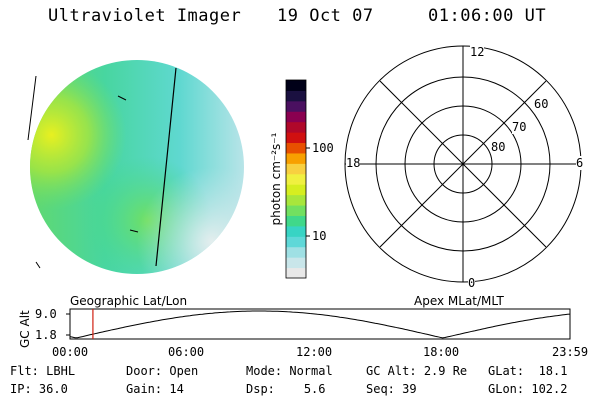  What do you see at coordinates (323, 148) in the screenshot?
I see `colorbar-tick-100: 100` at bounding box center [323, 148].